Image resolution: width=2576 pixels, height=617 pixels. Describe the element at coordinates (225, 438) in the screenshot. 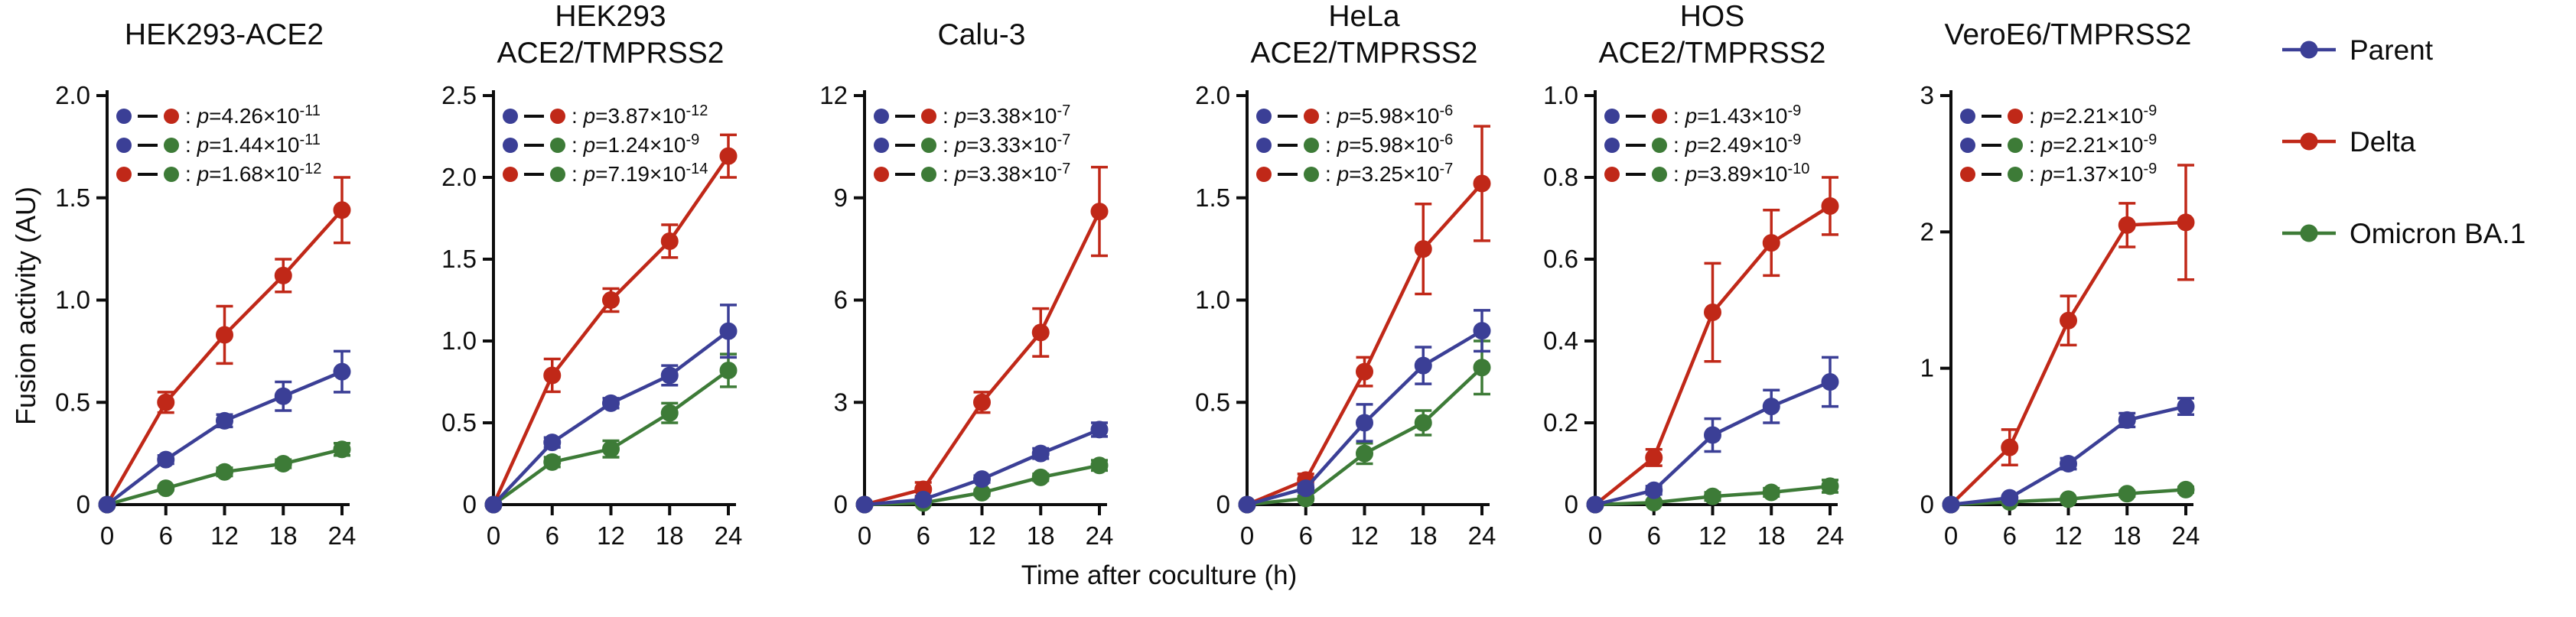

I see `series-line-parent` at that location.